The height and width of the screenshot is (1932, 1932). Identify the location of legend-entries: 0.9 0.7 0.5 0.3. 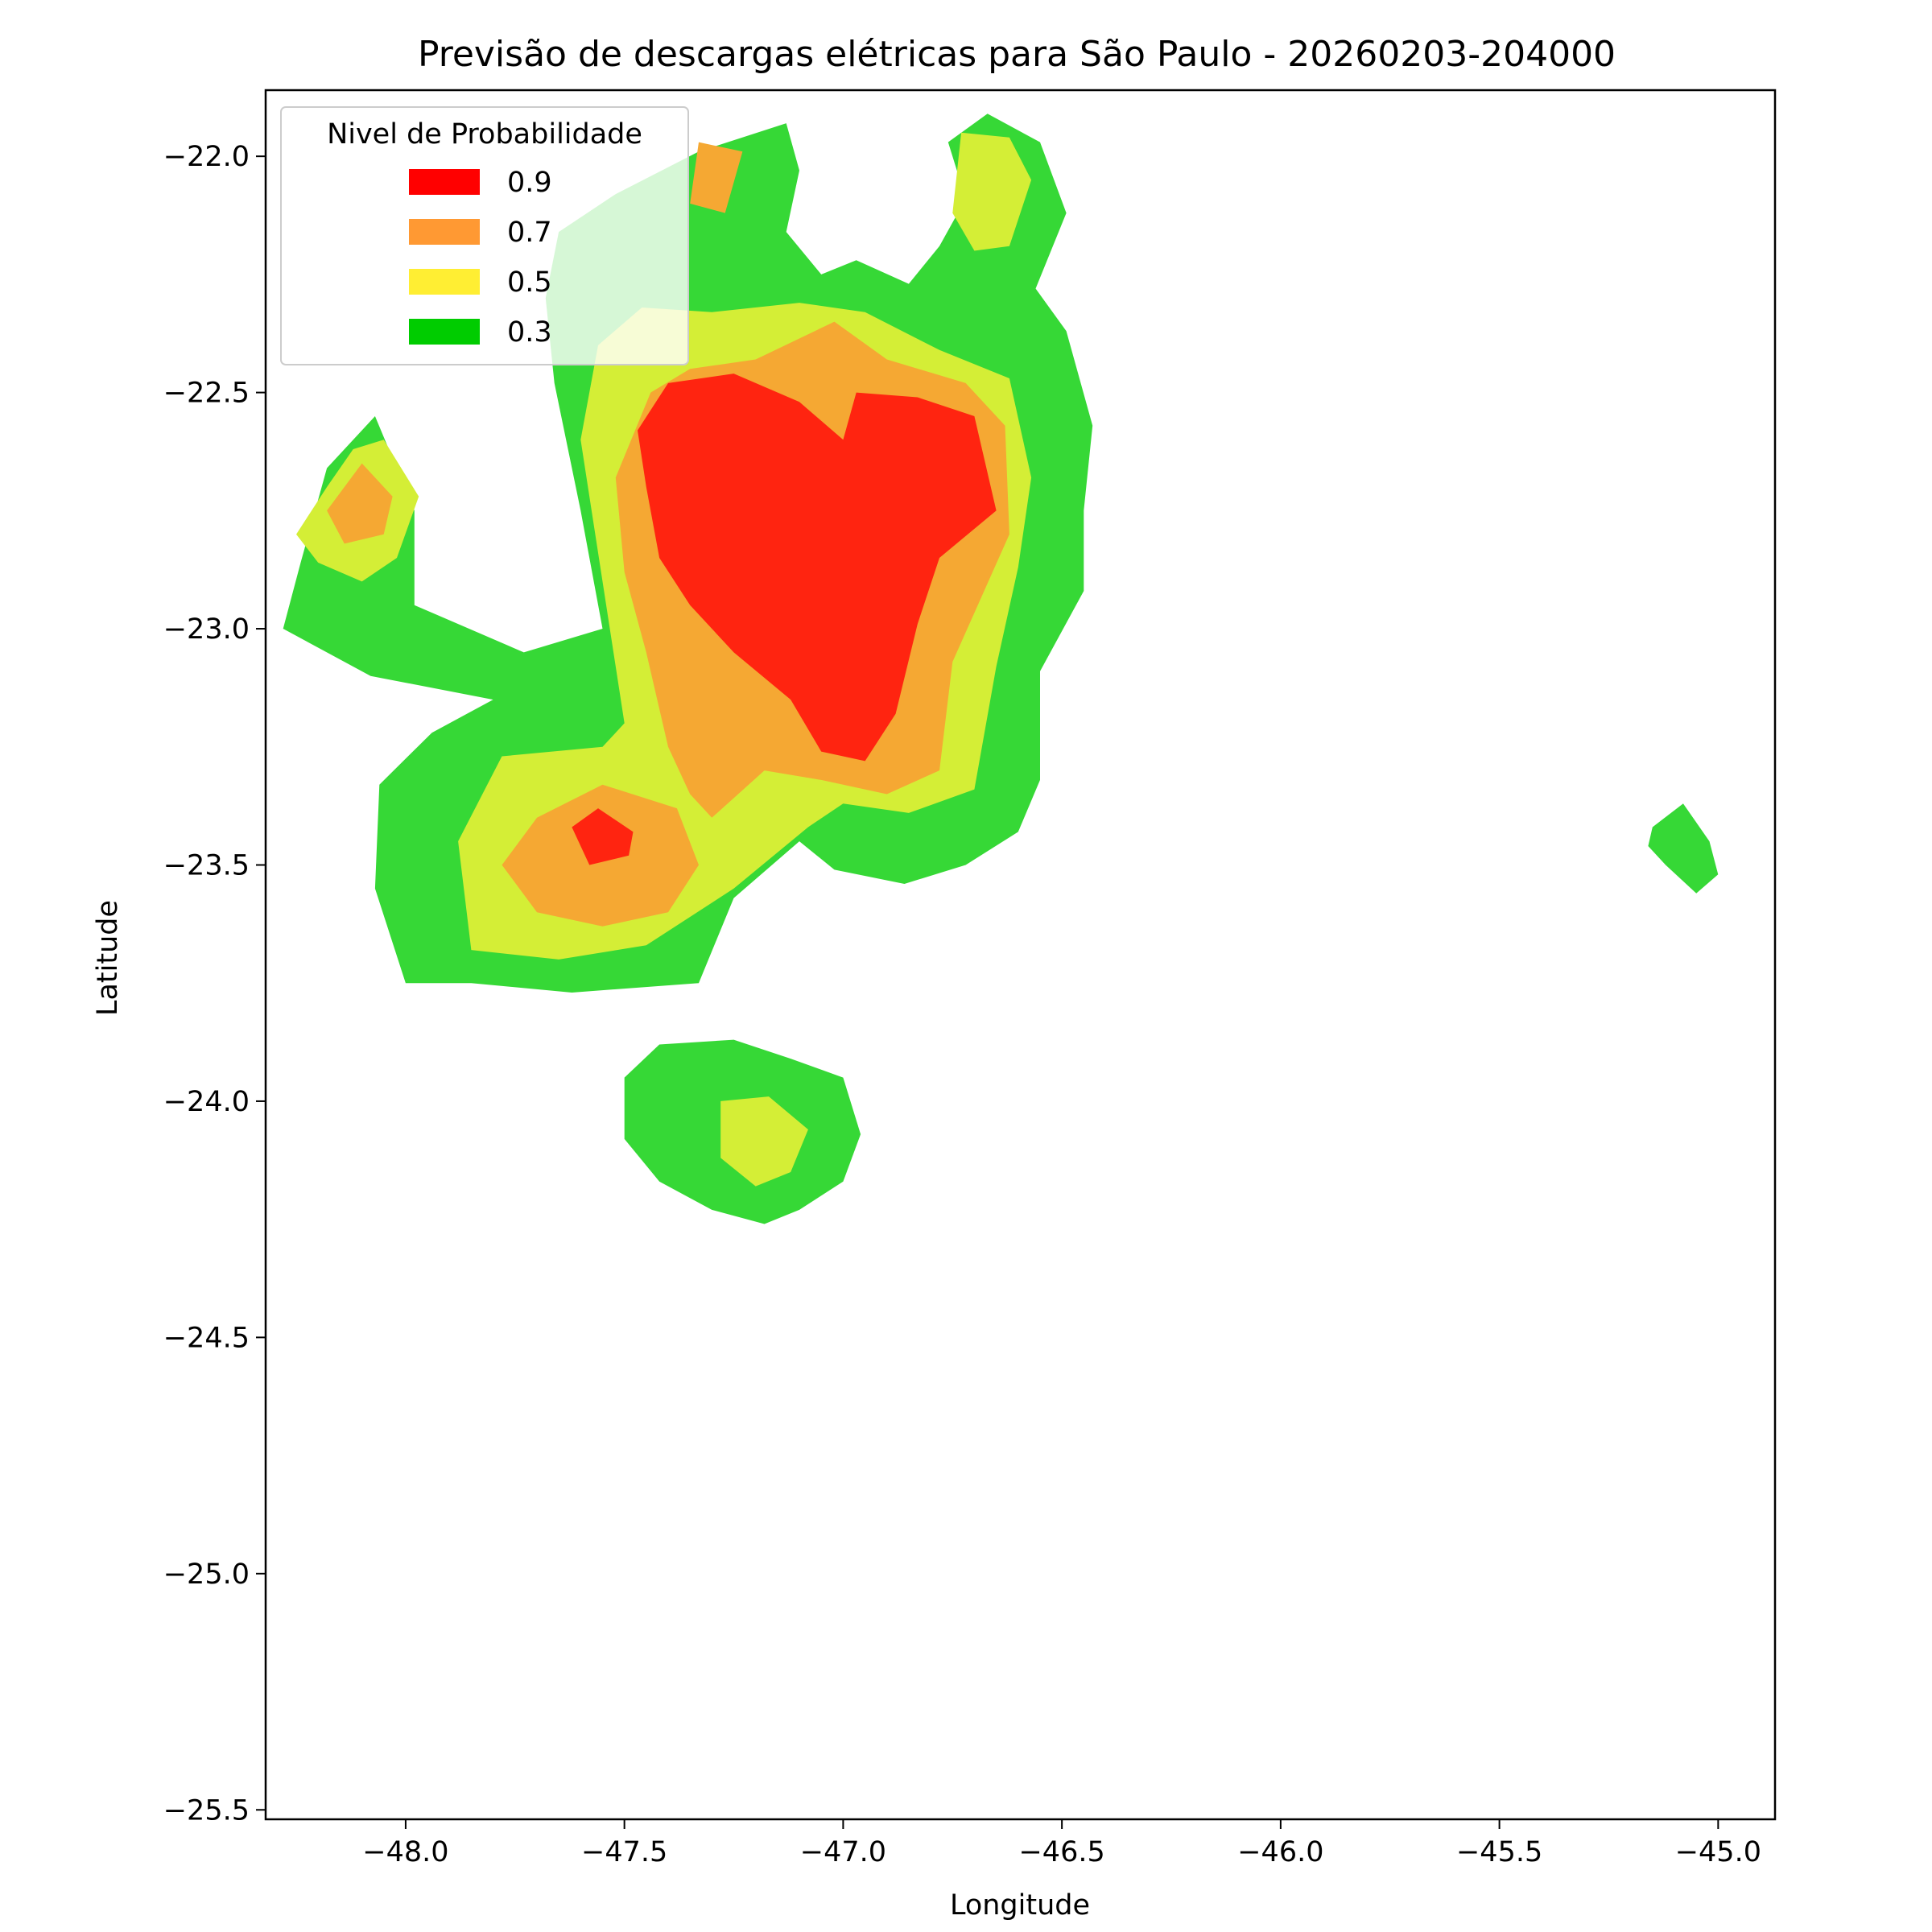
(480, 258).